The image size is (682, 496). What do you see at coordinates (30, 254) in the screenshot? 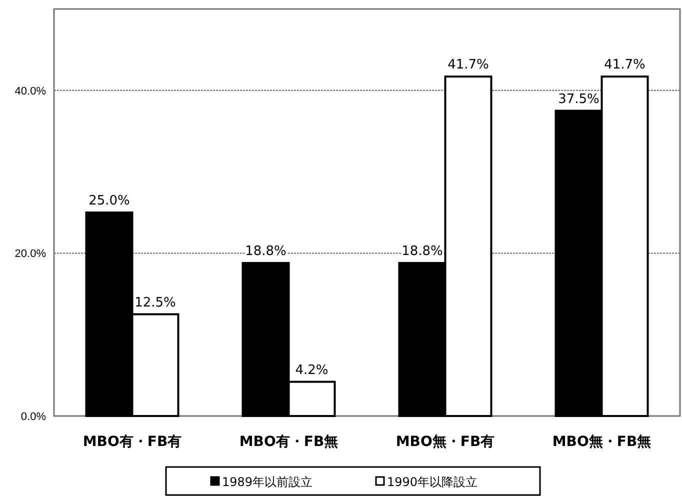
I see `y-tick-label: 20.0%` at bounding box center [30, 254].